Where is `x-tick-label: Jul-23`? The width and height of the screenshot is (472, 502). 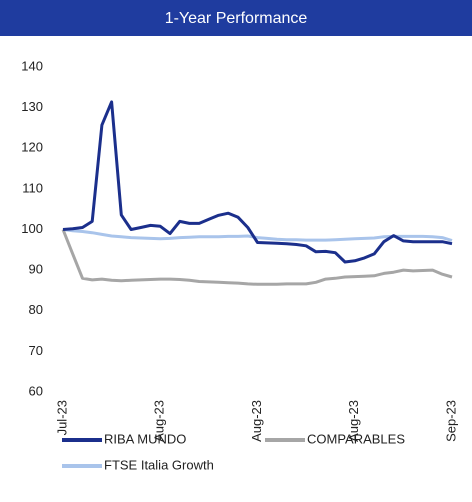 x-tick-label: Jul-23 is located at coordinates (61, 417).